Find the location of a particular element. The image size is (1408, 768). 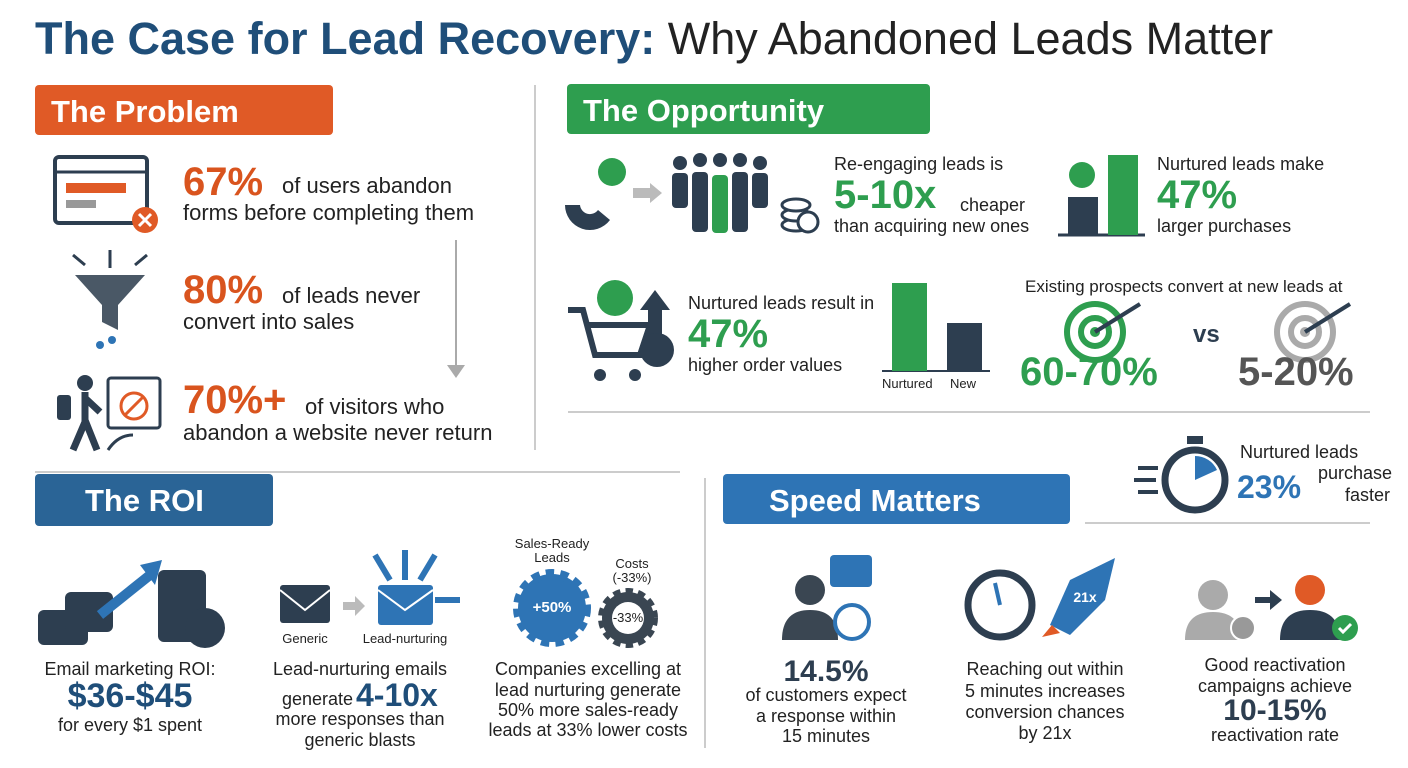

title-emphasis: The Case for Lead Recovery: is located at coordinates (345, 38).